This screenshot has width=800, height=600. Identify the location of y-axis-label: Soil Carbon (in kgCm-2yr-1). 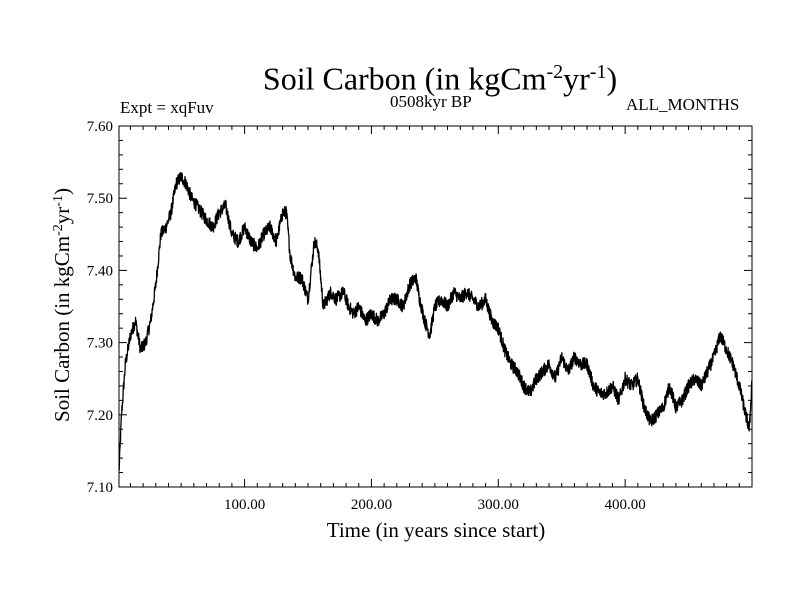
(62, 305).